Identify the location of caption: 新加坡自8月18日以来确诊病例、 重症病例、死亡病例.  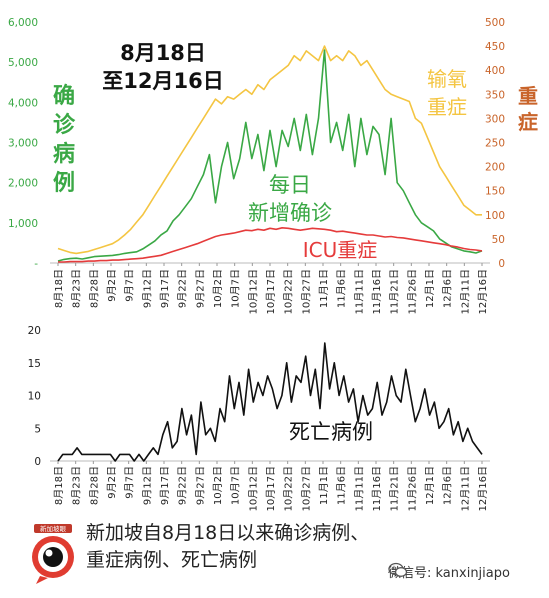
(246, 547).